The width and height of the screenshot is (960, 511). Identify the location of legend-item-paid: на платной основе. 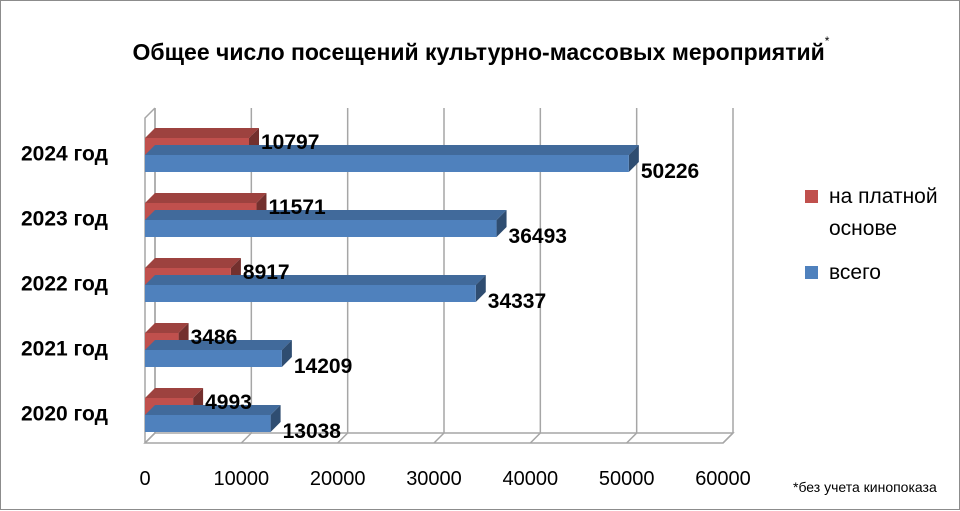
(881, 213).